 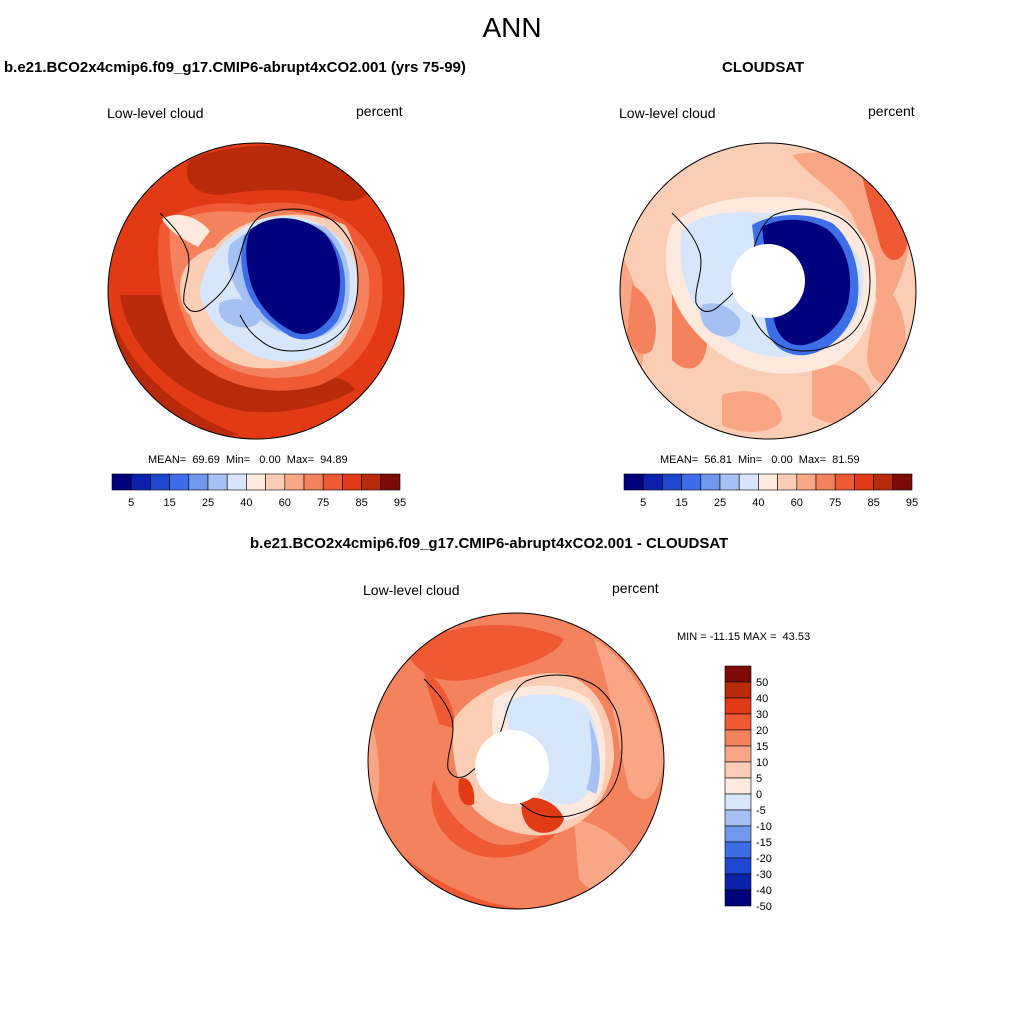 What do you see at coordinates (635, 588) in the screenshot?
I see `diff-units-label: percent` at bounding box center [635, 588].